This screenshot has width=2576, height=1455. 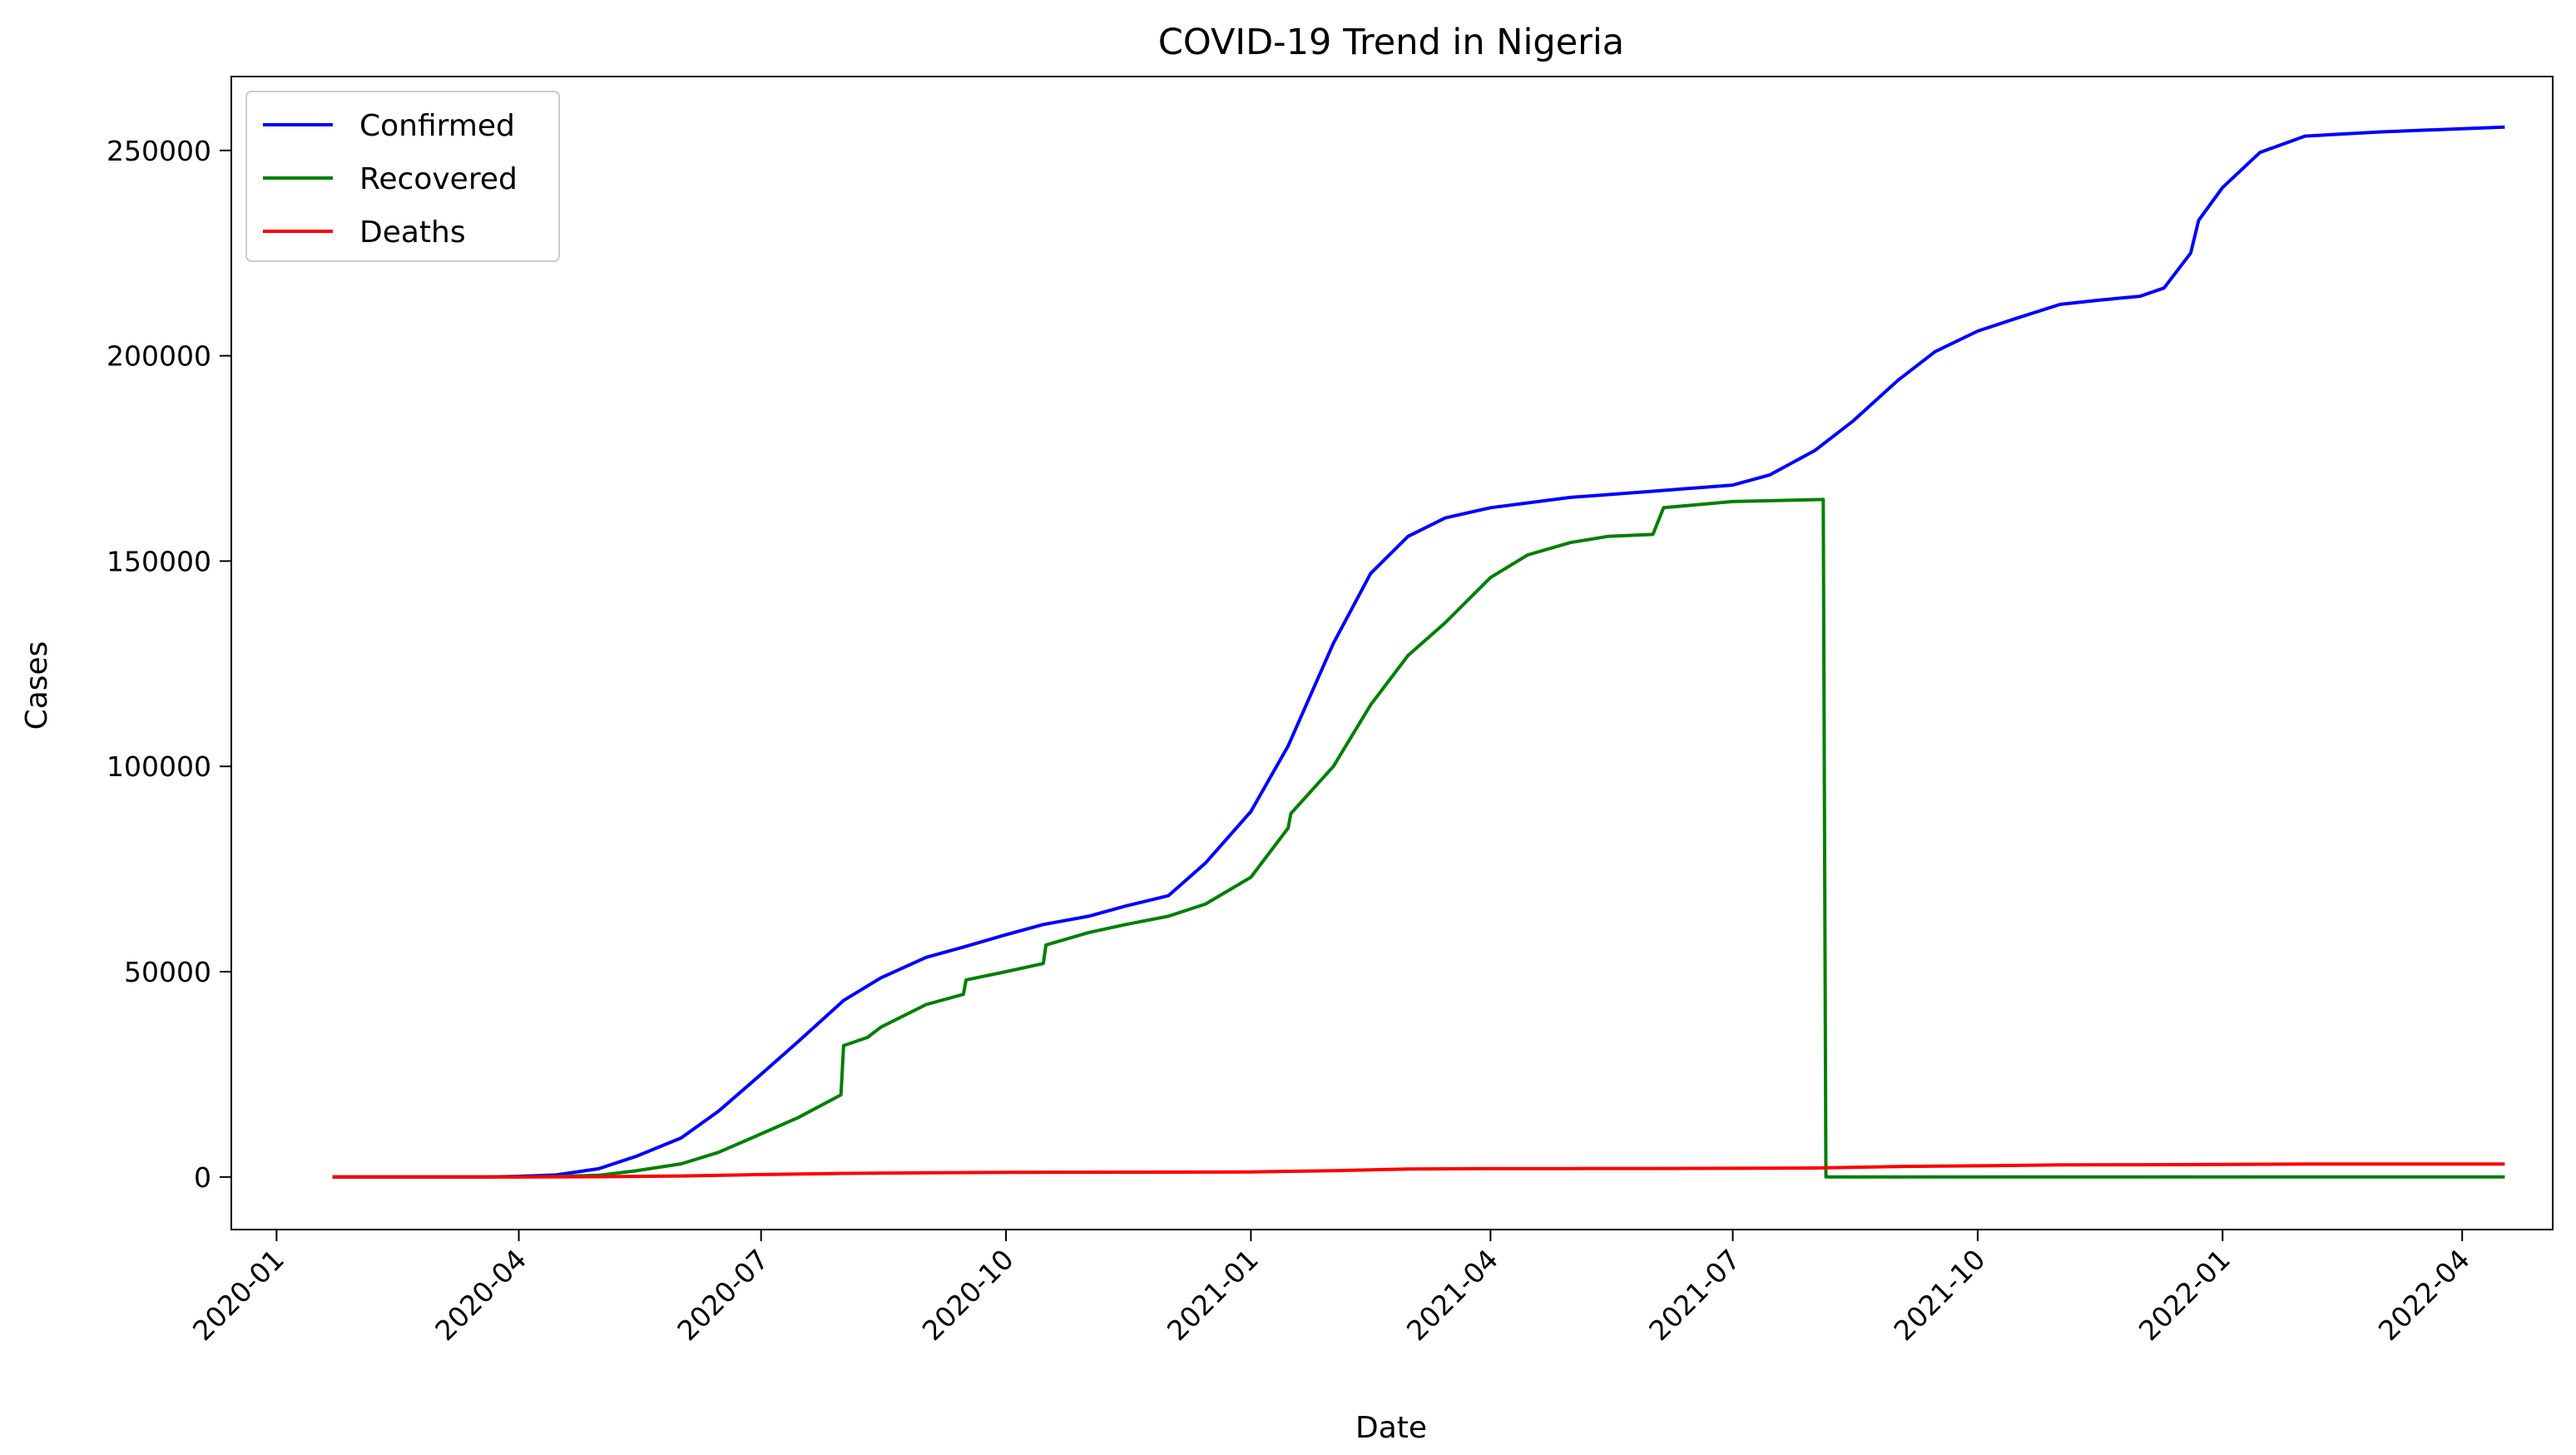 I want to click on y-tick-label: 250000, so click(x=159, y=151).